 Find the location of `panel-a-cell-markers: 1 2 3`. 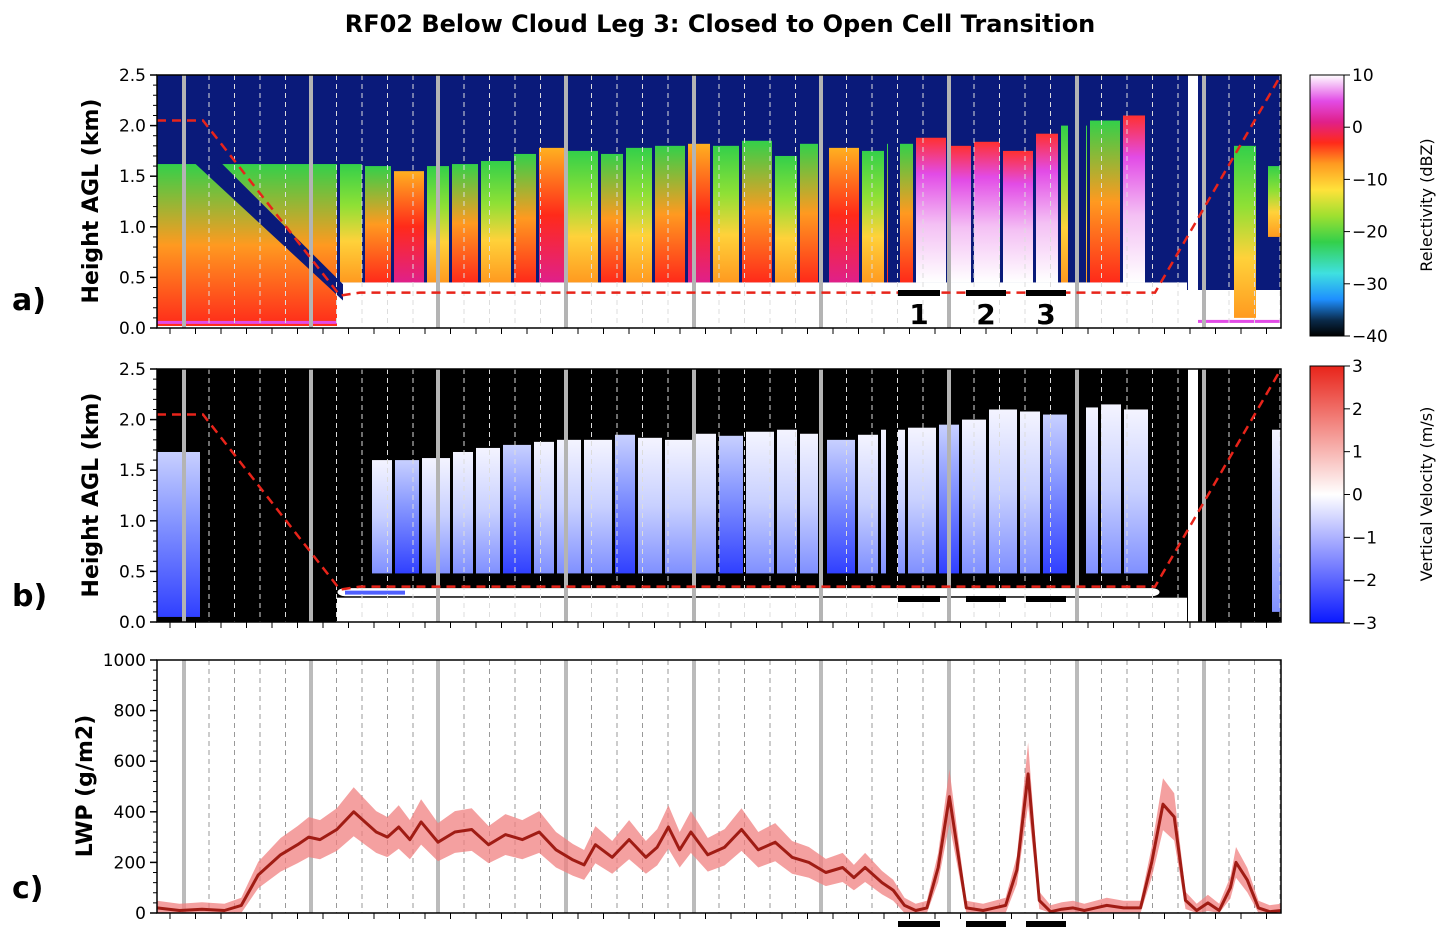

panel-a-cell-markers: 1 2 3 is located at coordinates (982, 310).